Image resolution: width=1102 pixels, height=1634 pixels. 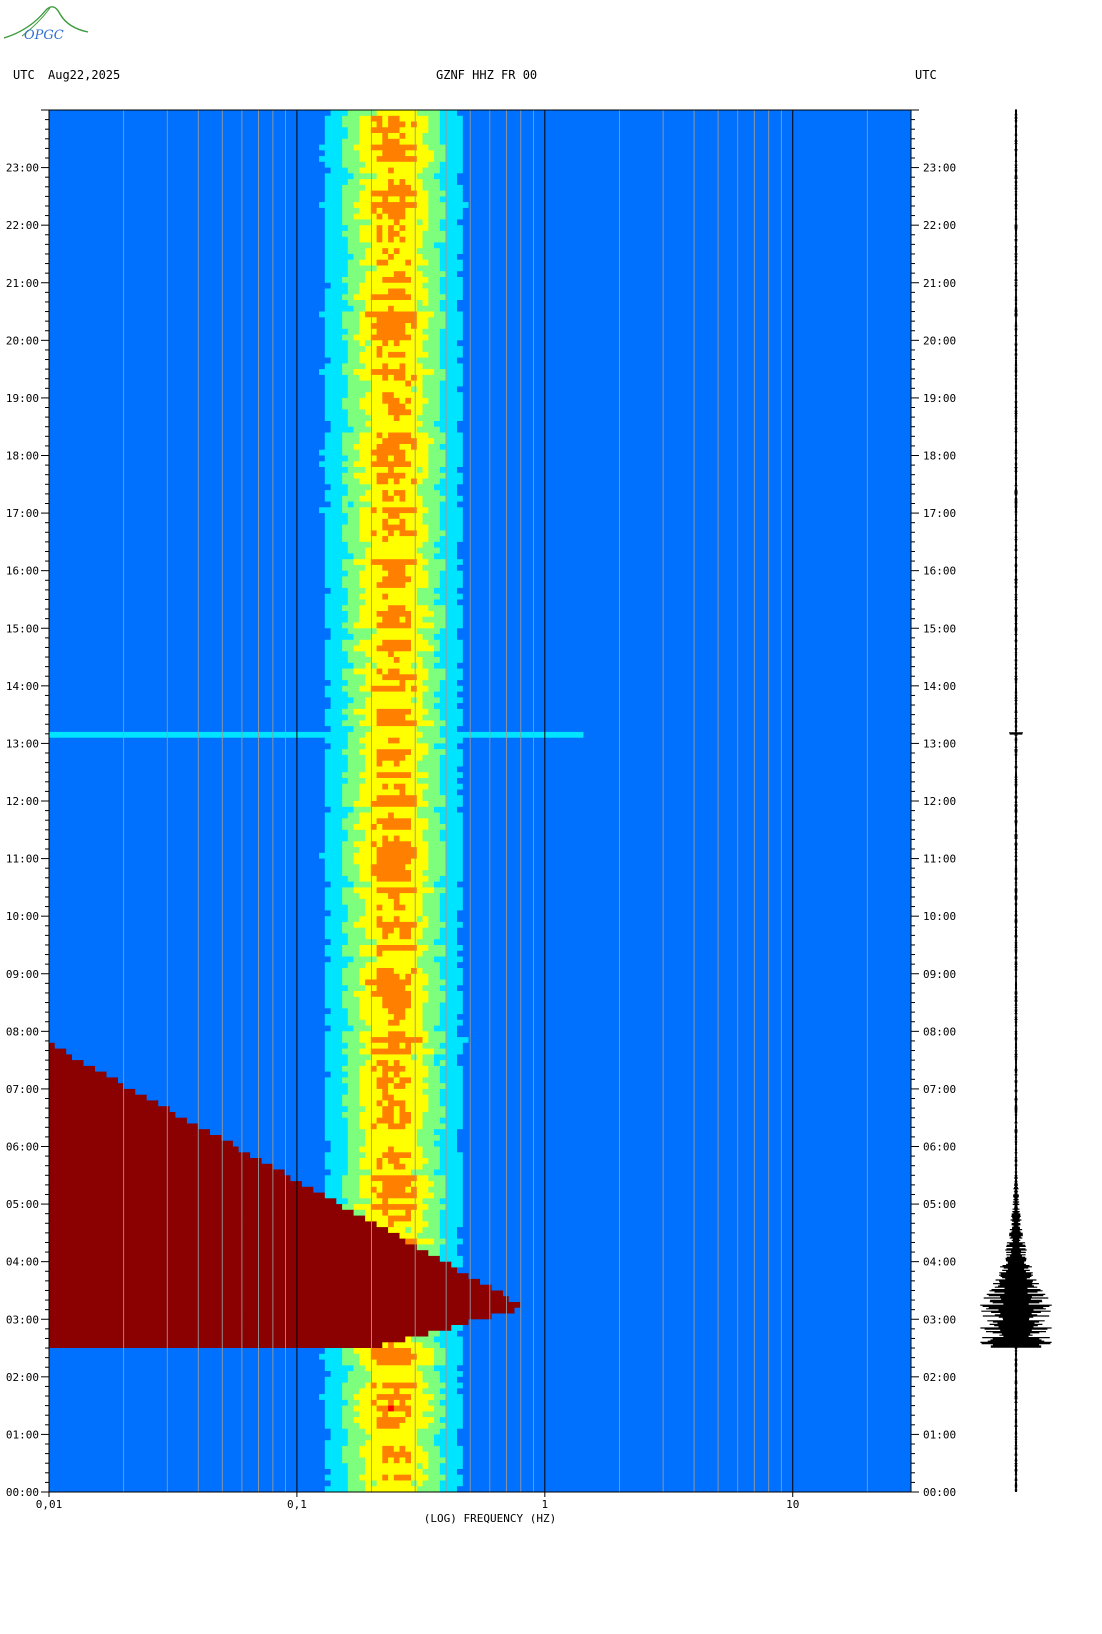 I want to click on time-tick-label-right: 00:00, so click(x=939, y=1492).